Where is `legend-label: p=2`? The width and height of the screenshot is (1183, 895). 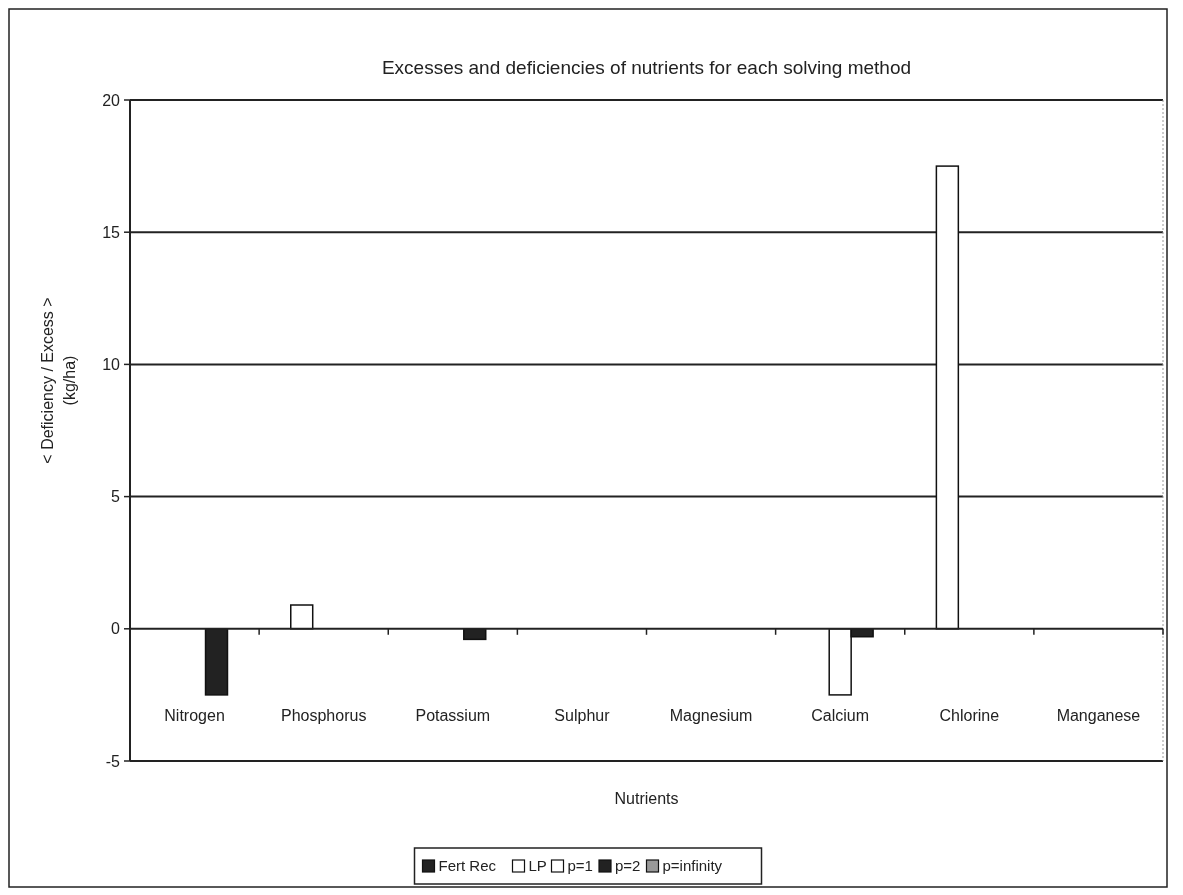 legend-label: p=2 is located at coordinates (628, 866).